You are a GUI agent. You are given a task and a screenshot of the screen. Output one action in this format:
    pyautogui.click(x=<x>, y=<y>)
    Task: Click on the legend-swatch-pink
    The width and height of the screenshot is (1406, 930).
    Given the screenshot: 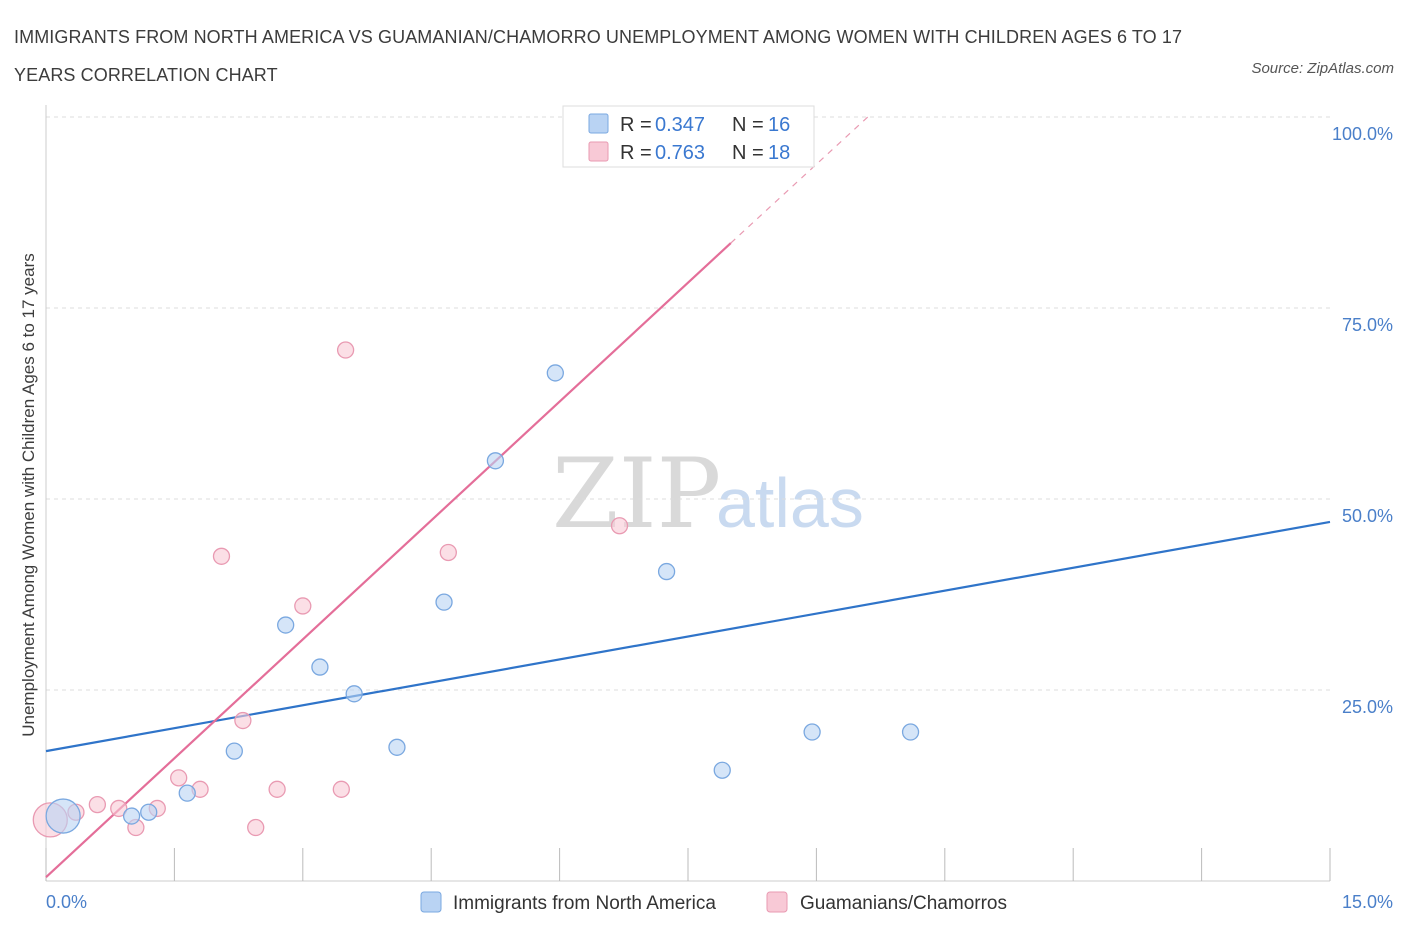 What is the action you would take?
    pyautogui.click(x=598, y=151)
    